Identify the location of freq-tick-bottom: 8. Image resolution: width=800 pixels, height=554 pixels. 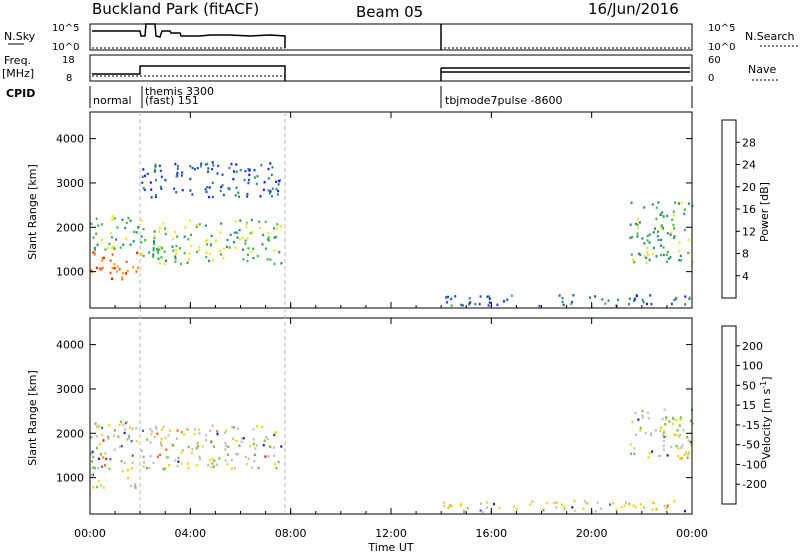
(69, 78).